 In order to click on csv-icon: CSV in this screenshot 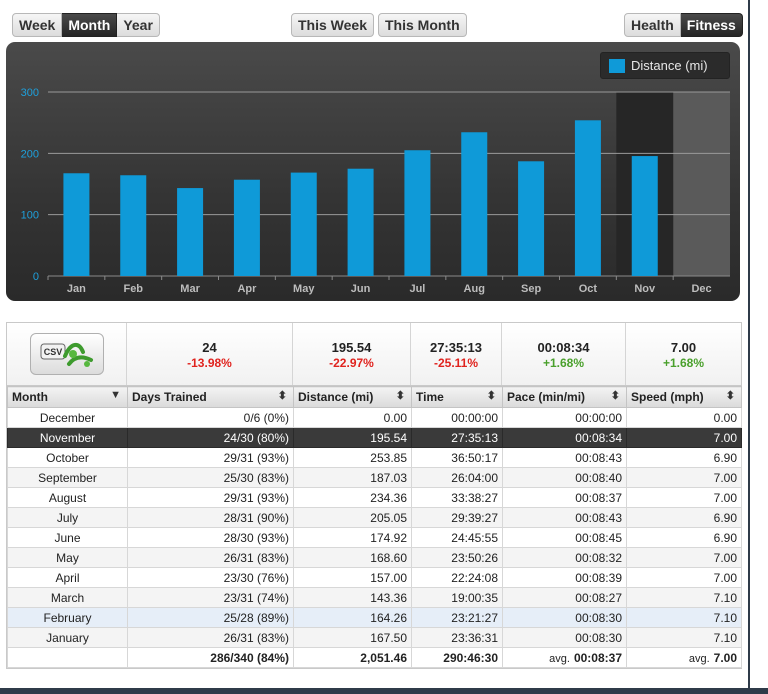, I will do `click(66, 355)`.